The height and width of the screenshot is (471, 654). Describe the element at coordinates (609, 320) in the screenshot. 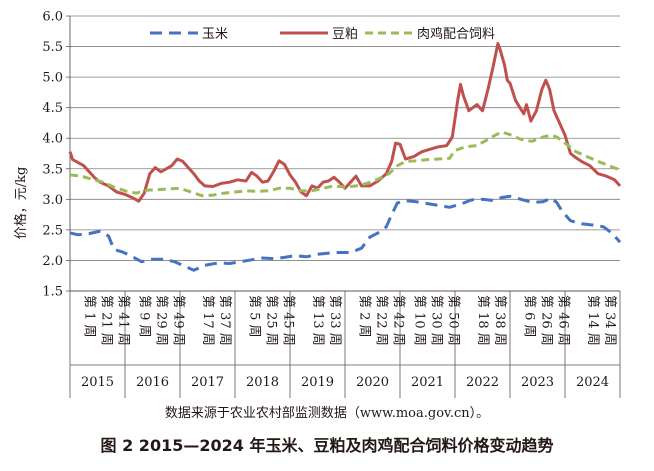

I see `week-label: 第 34 周` at that location.